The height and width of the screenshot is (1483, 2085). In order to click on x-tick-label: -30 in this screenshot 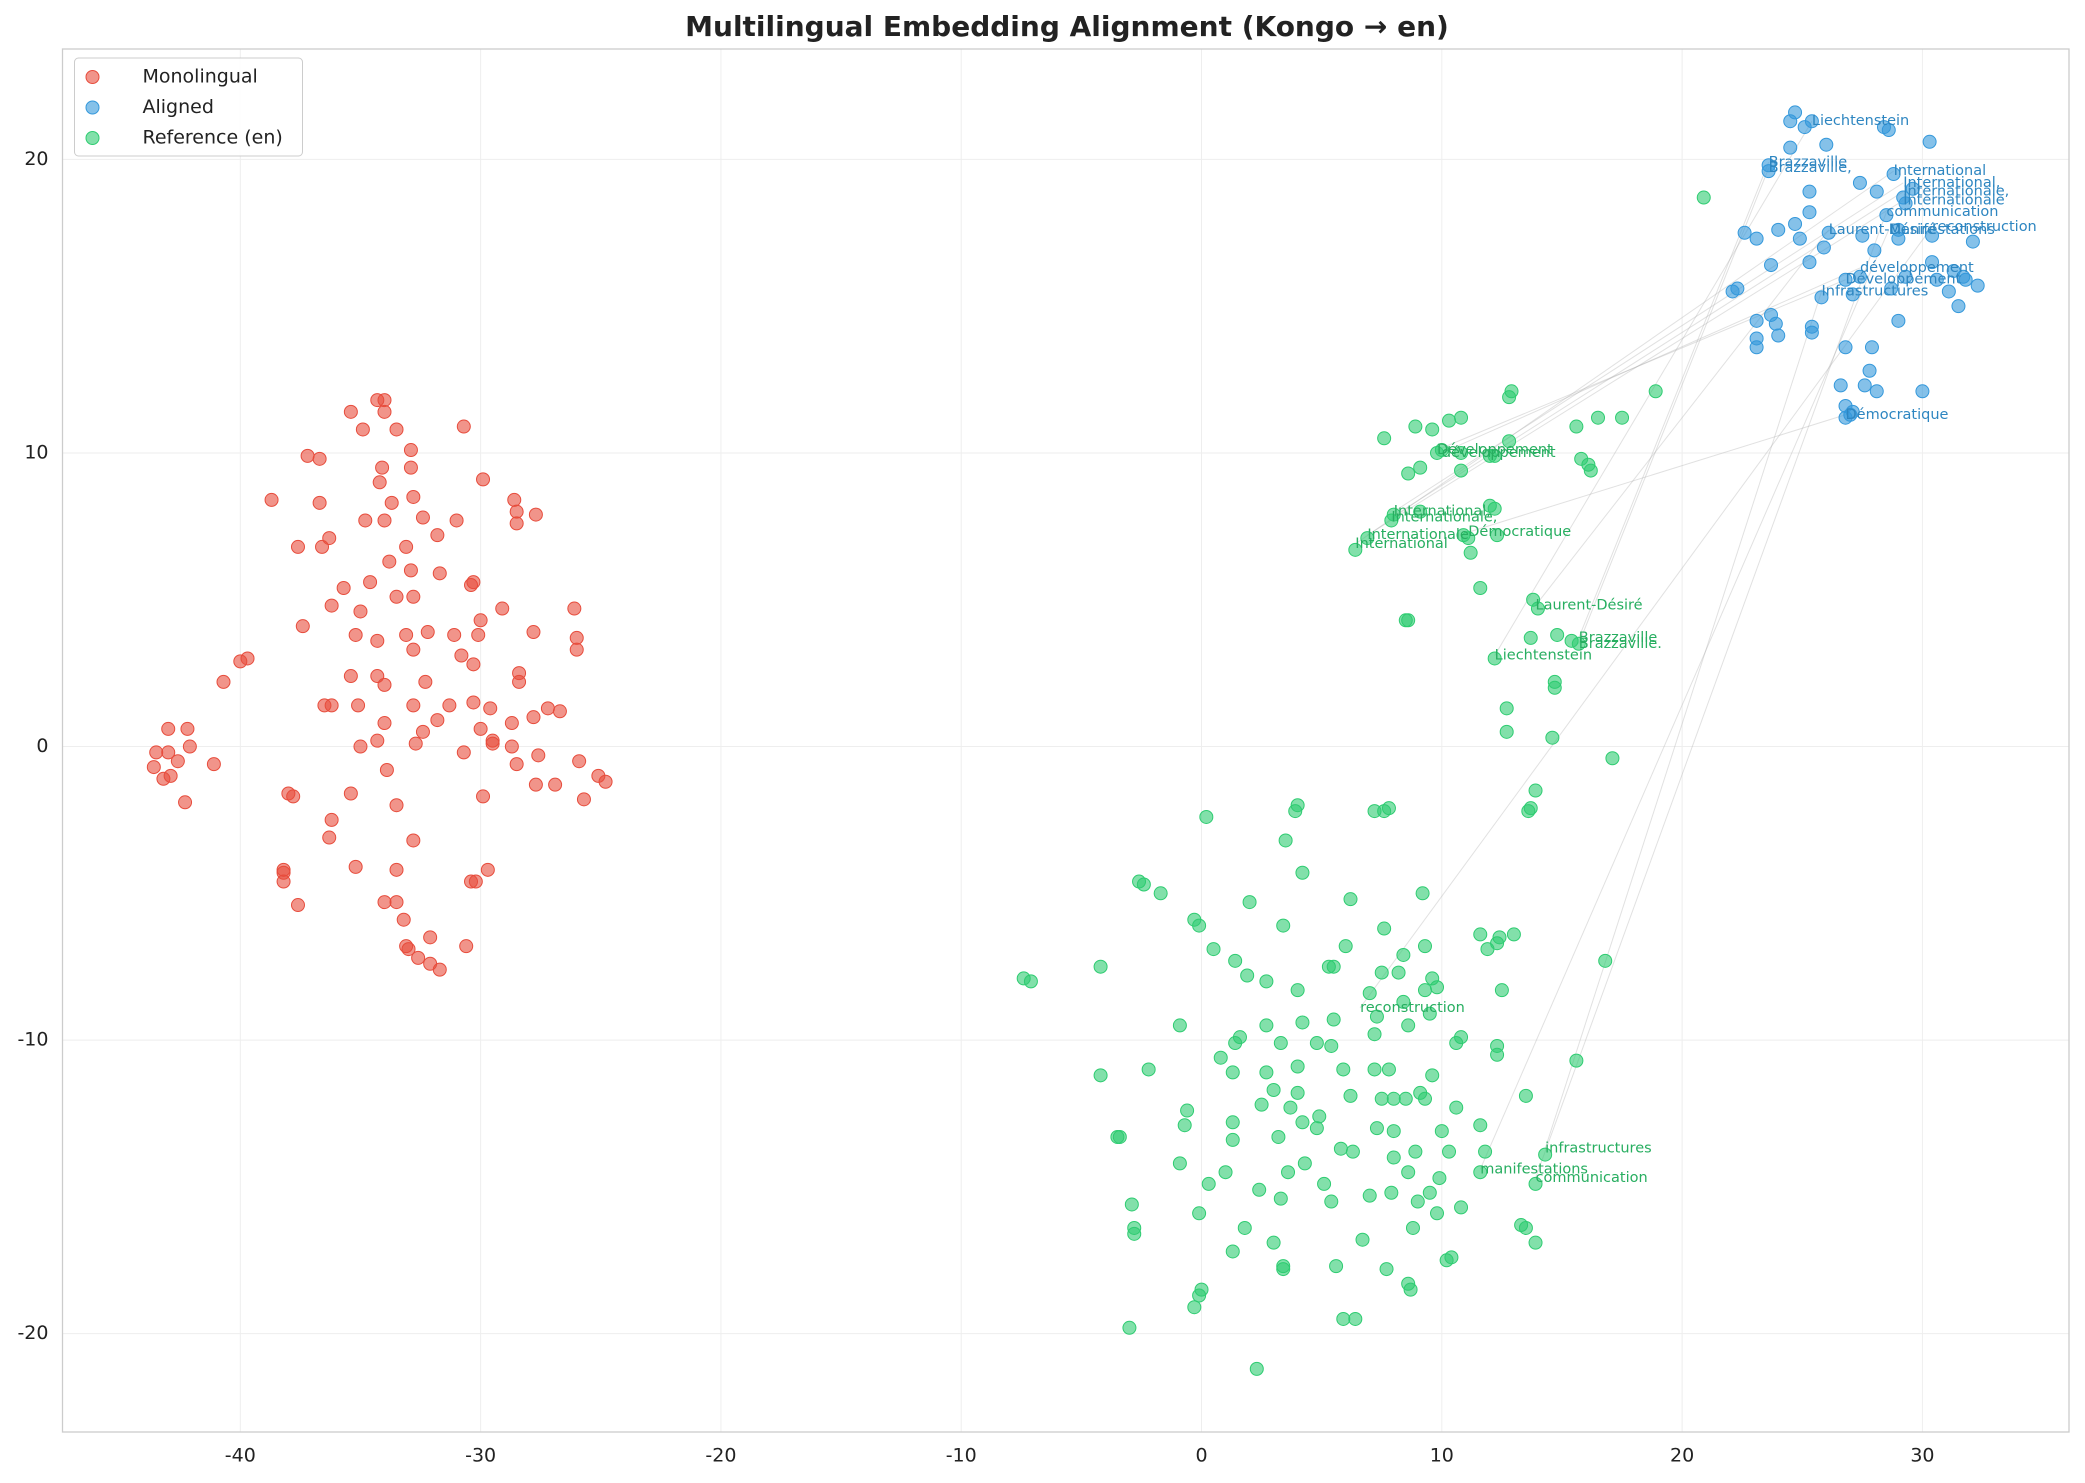, I will do `click(480, 1456)`.